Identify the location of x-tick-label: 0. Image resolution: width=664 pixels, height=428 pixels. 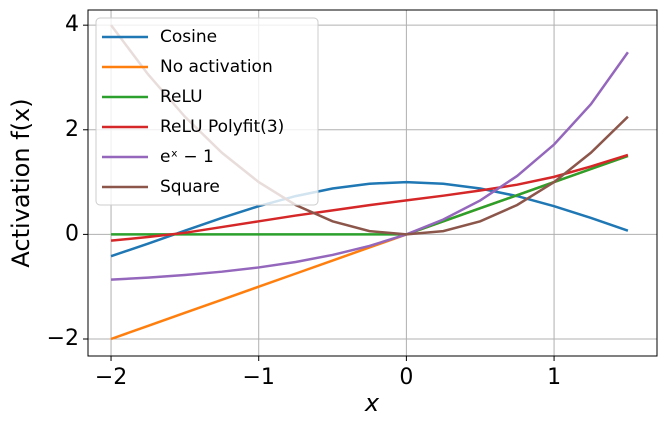
(406, 377).